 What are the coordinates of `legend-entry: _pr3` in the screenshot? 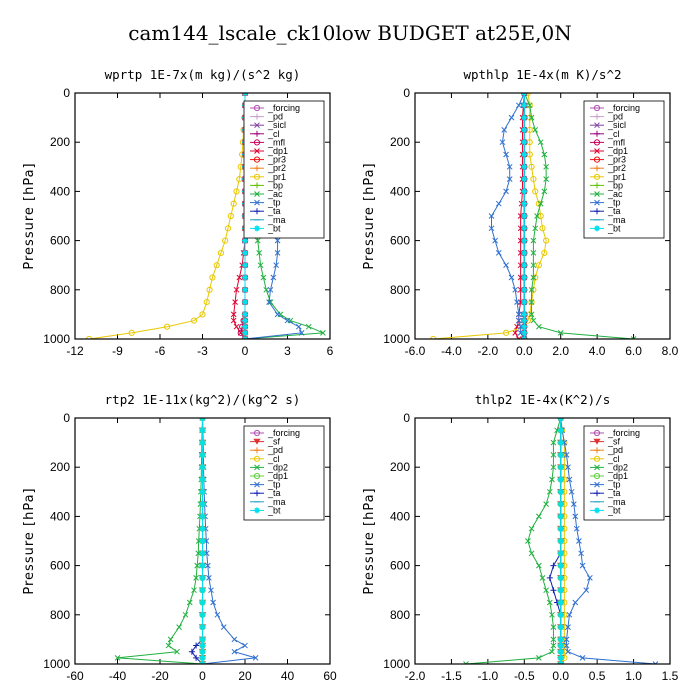 It's located at (276, 160).